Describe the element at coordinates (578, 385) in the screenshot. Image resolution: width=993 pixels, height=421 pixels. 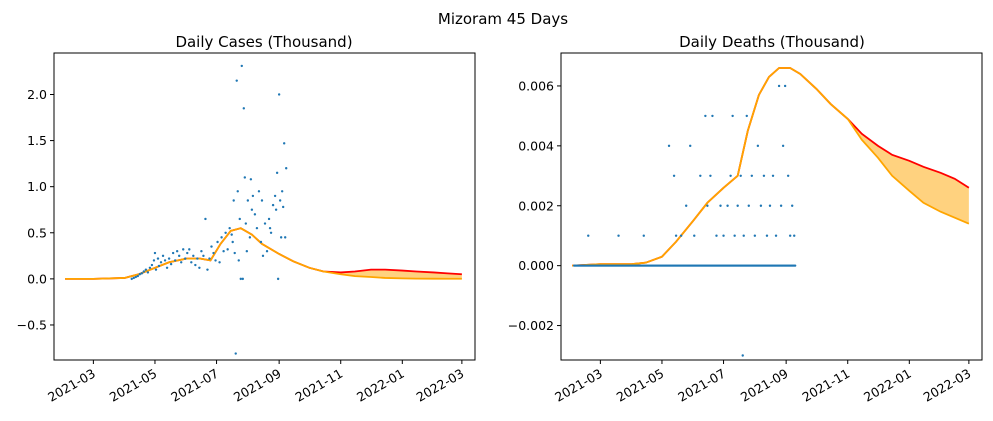
I see `deaths-xtick-label: 2021-03` at that location.